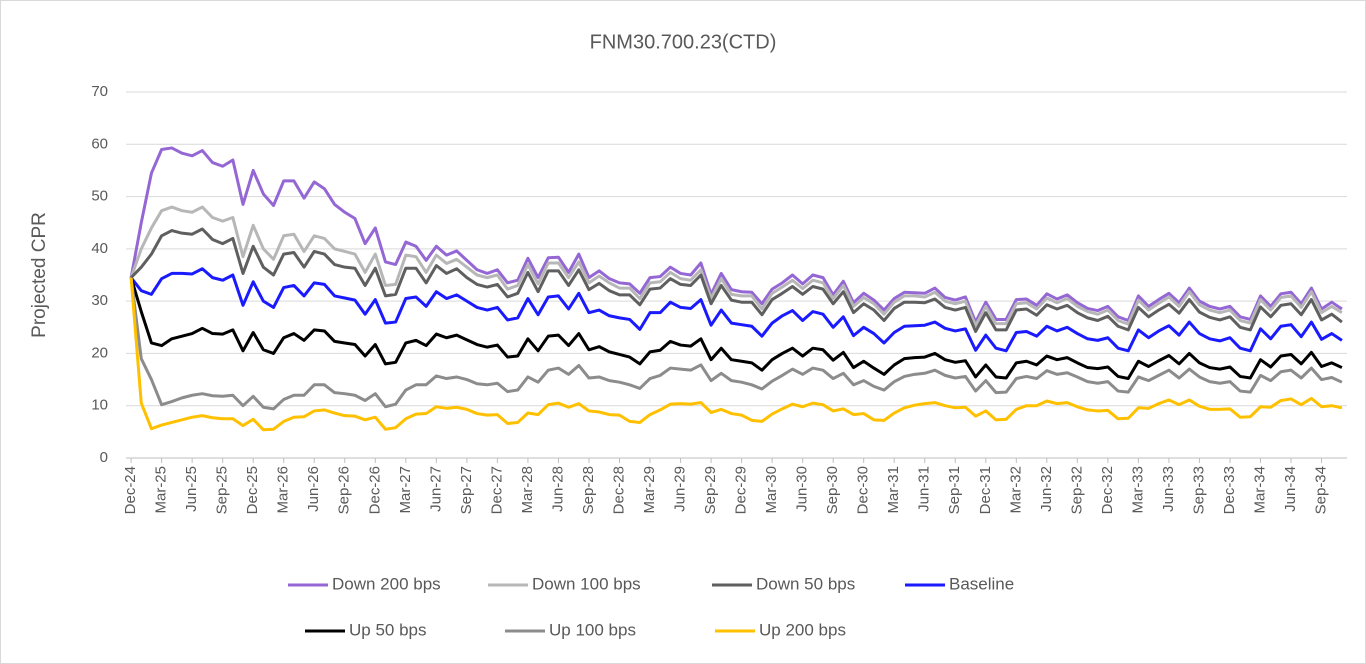 This screenshot has height=664, width=1366. I want to click on x-tick-label: Sep-33, so click(1198, 490).